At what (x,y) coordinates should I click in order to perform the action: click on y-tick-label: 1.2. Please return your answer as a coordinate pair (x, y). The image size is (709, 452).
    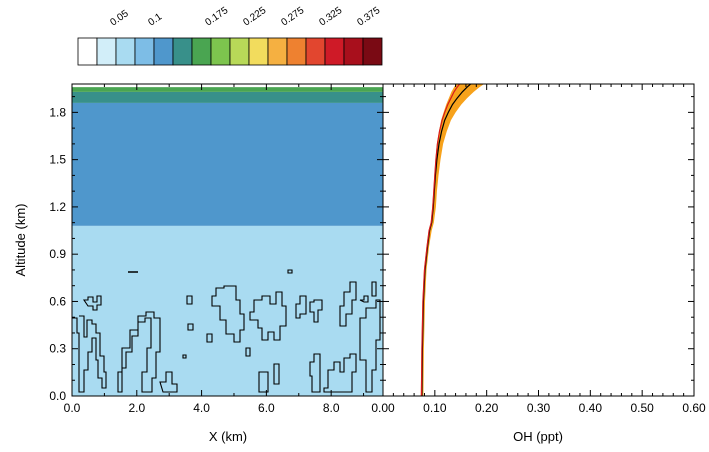
    Looking at the image, I should click on (57, 207).